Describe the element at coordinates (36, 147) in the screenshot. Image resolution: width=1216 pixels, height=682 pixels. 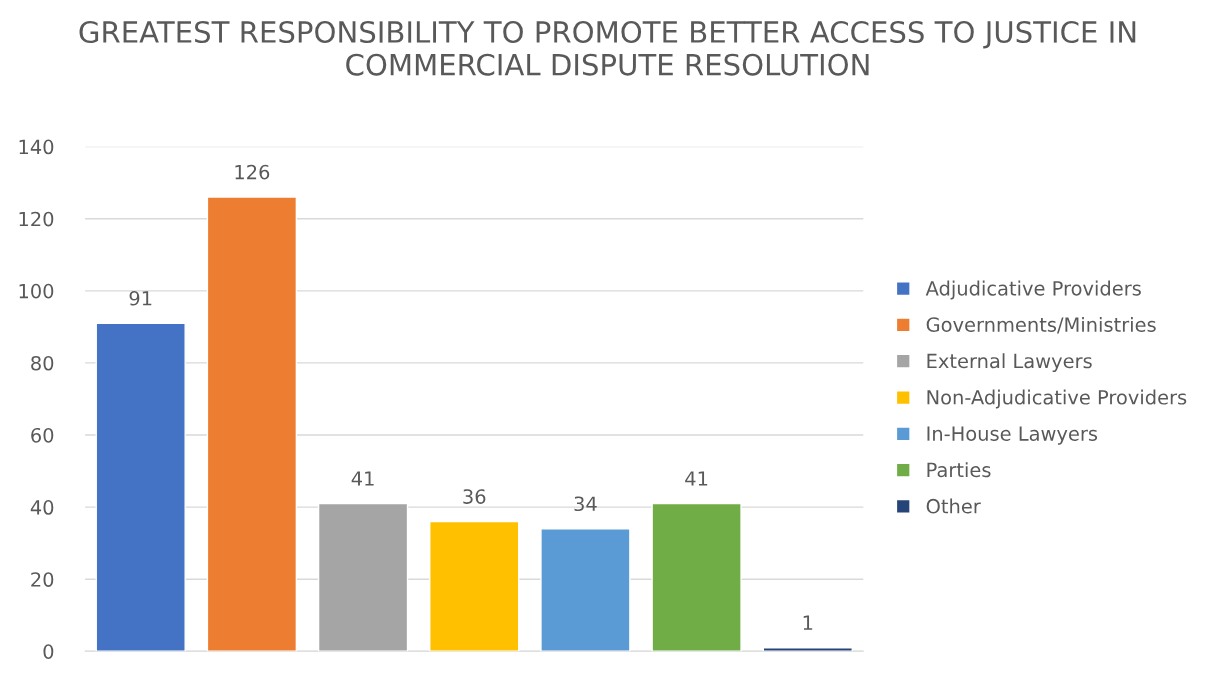
I see `y-tick-label: 140` at that location.